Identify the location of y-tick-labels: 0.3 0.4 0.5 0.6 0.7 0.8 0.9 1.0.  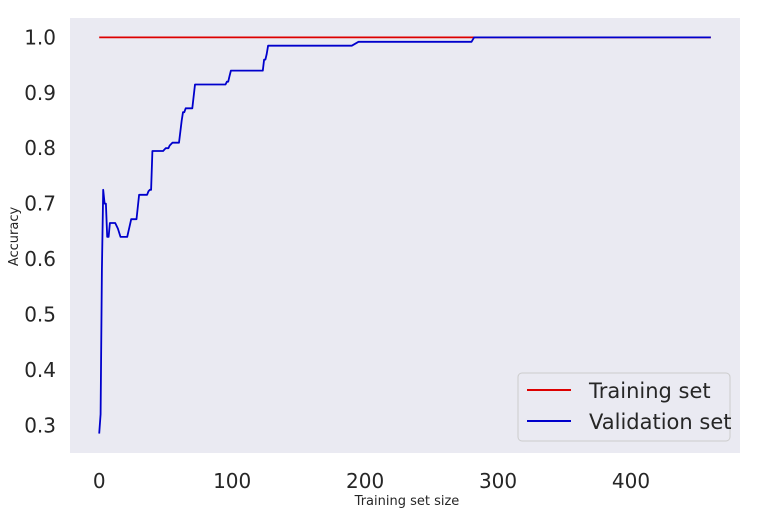
(40, 231).